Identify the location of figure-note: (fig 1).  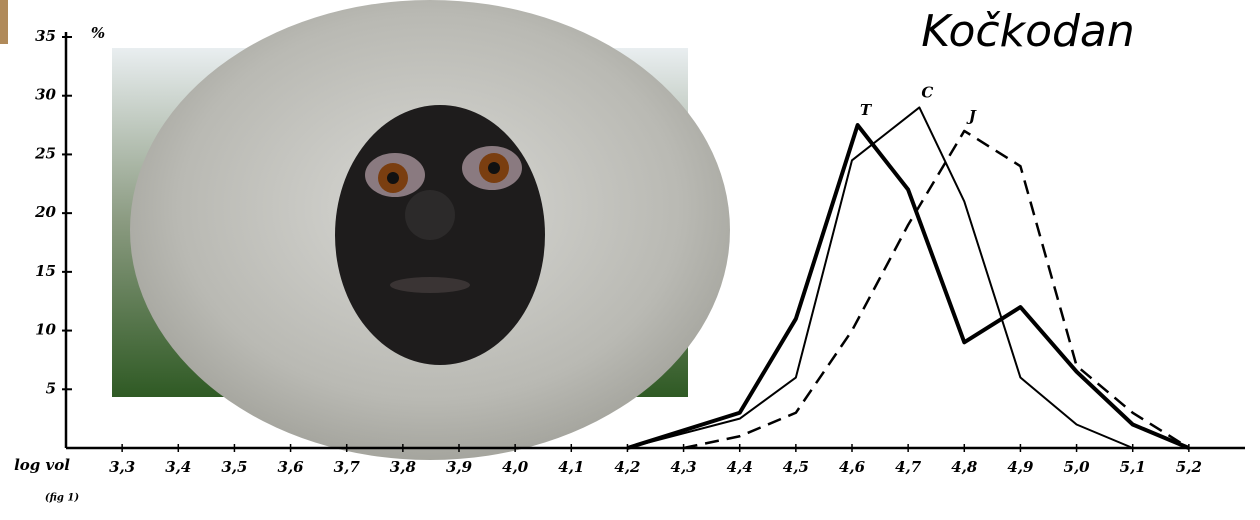
(62, 498).